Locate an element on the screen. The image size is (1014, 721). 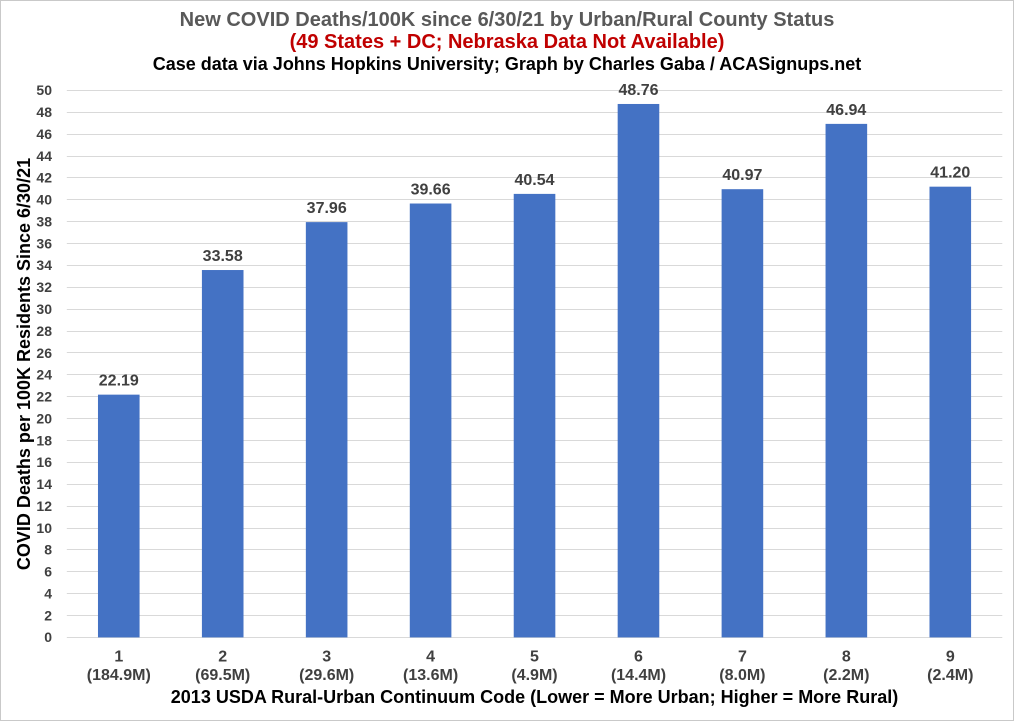
svg-text: 38 is located at coordinates (44, 221).